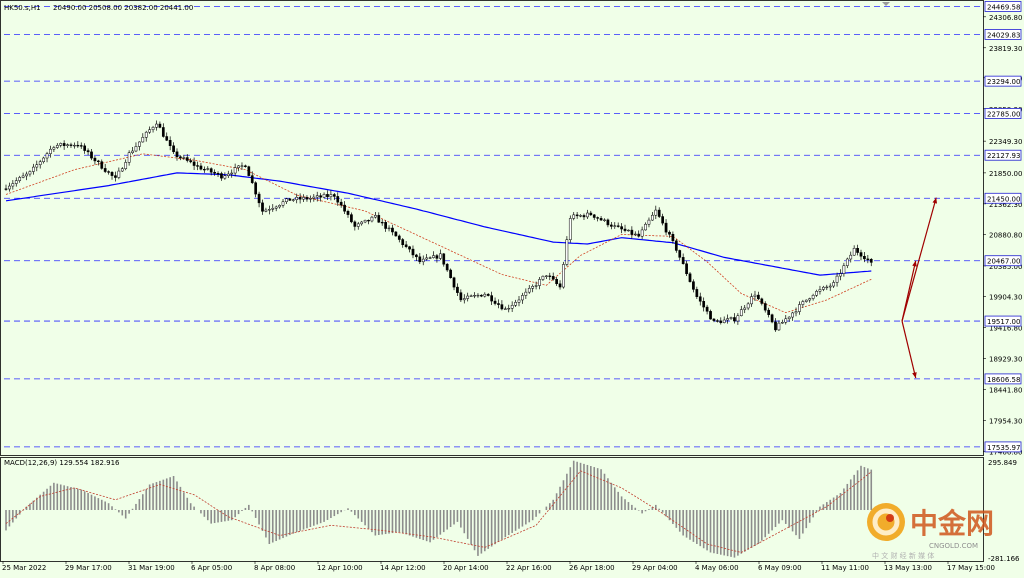 The image size is (1024, 578). What do you see at coordinates (438, 511) in the screenshot?
I see `macd-signal-line` at bounding box center [438, 511].